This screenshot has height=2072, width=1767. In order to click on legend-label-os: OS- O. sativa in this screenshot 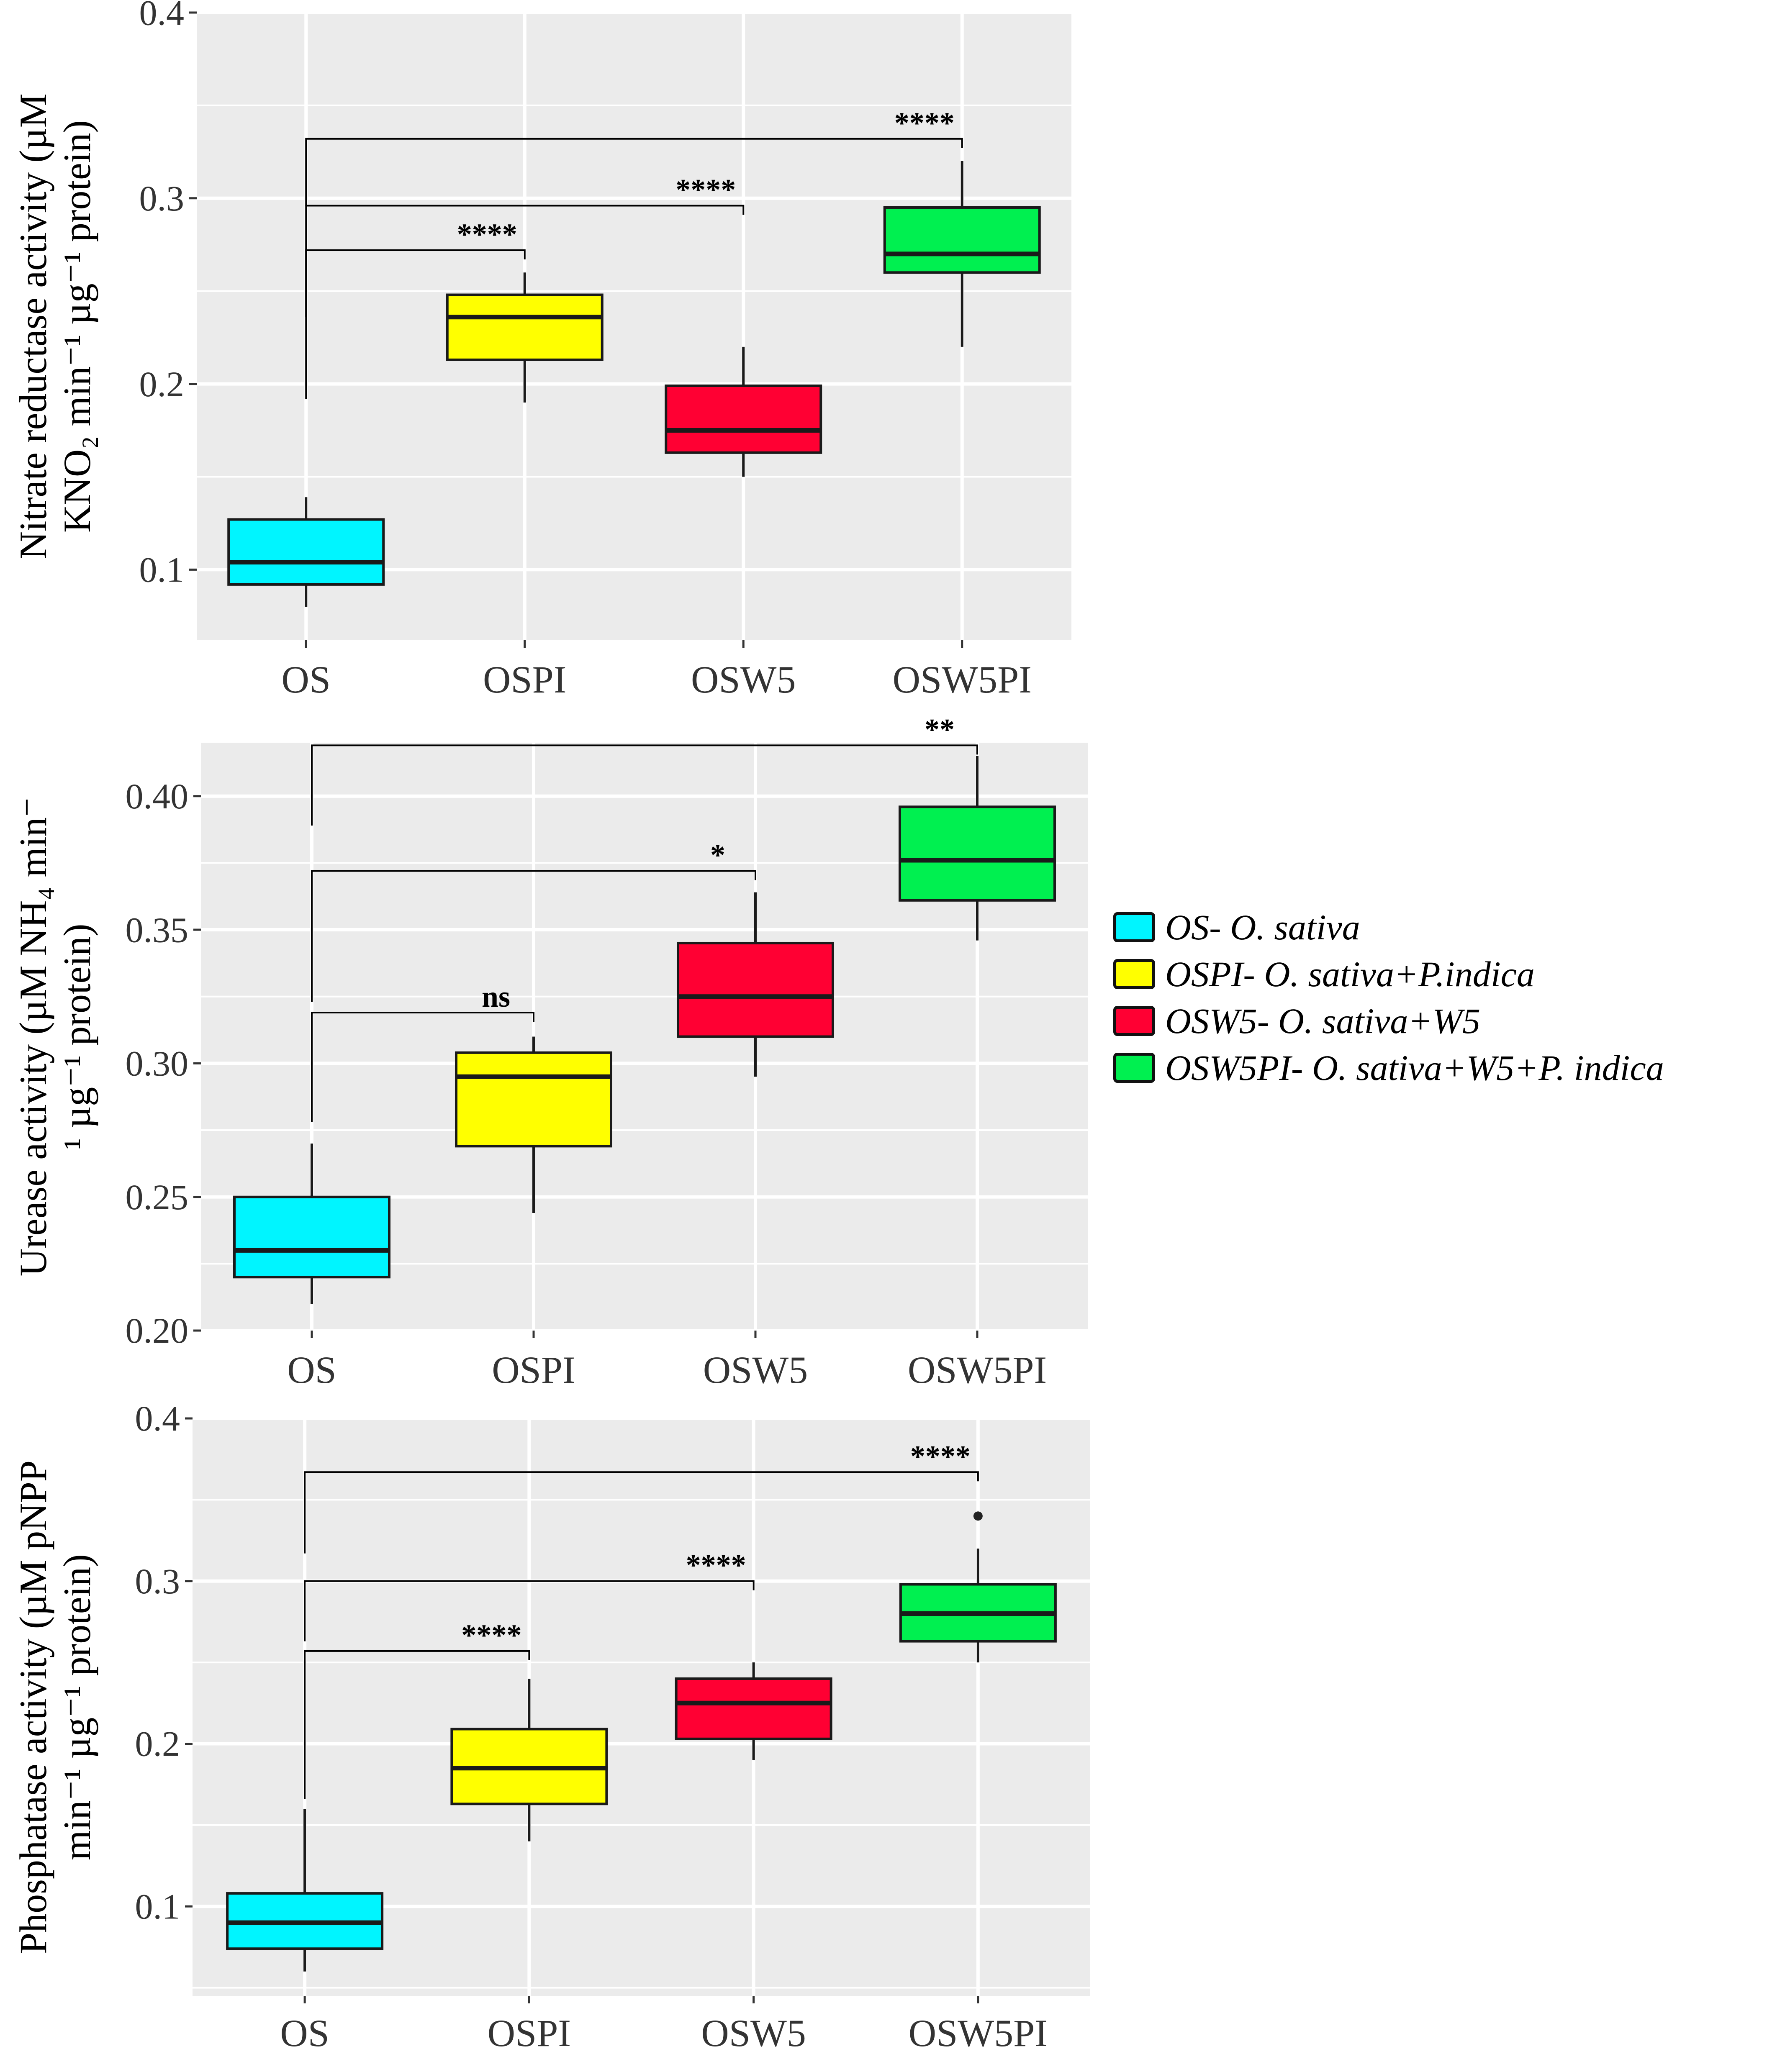, I will do `click(1263, 927)`.